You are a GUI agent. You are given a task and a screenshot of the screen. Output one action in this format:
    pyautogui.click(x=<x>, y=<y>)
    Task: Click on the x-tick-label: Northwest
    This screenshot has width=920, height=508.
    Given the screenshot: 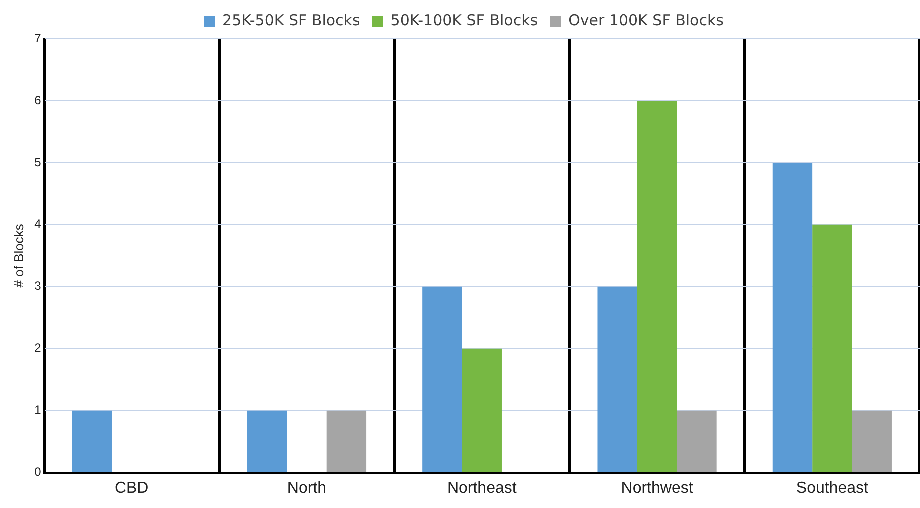 What is the action you would take?
    pyautogui.click(x=657, y=488)
    